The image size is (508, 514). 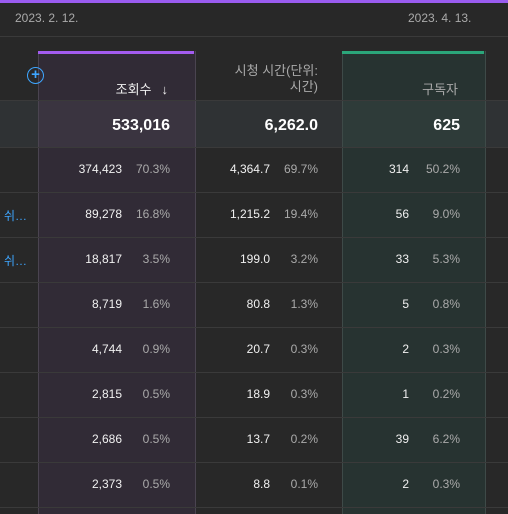 I want to click on totals-divider, so click(x=254, y=147).